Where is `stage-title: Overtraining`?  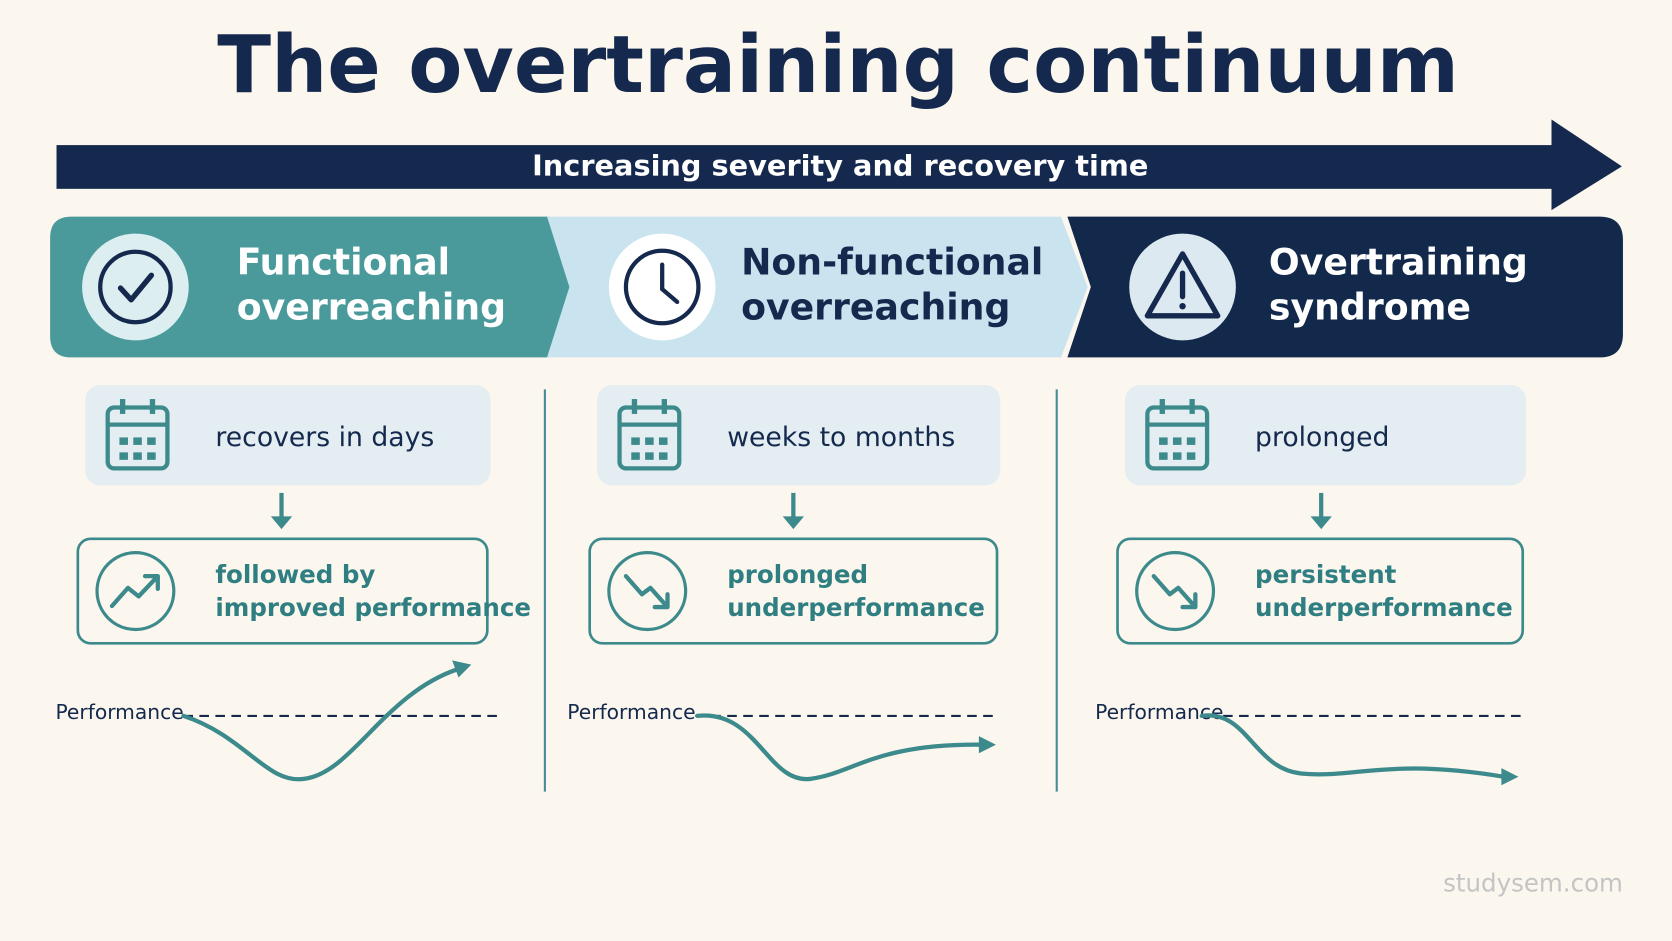 stage-title: Overtraining is located at coordinates (1398, 262).